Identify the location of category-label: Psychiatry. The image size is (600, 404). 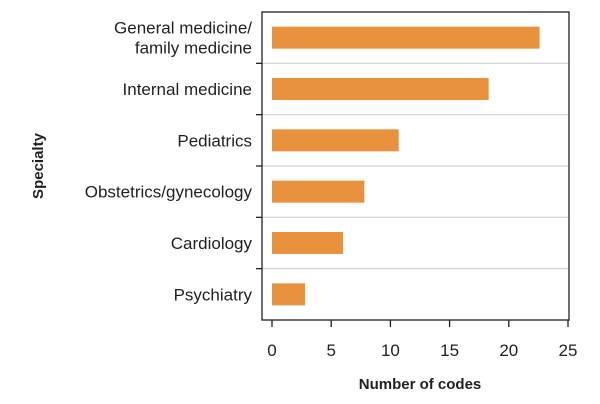
(213, 294).